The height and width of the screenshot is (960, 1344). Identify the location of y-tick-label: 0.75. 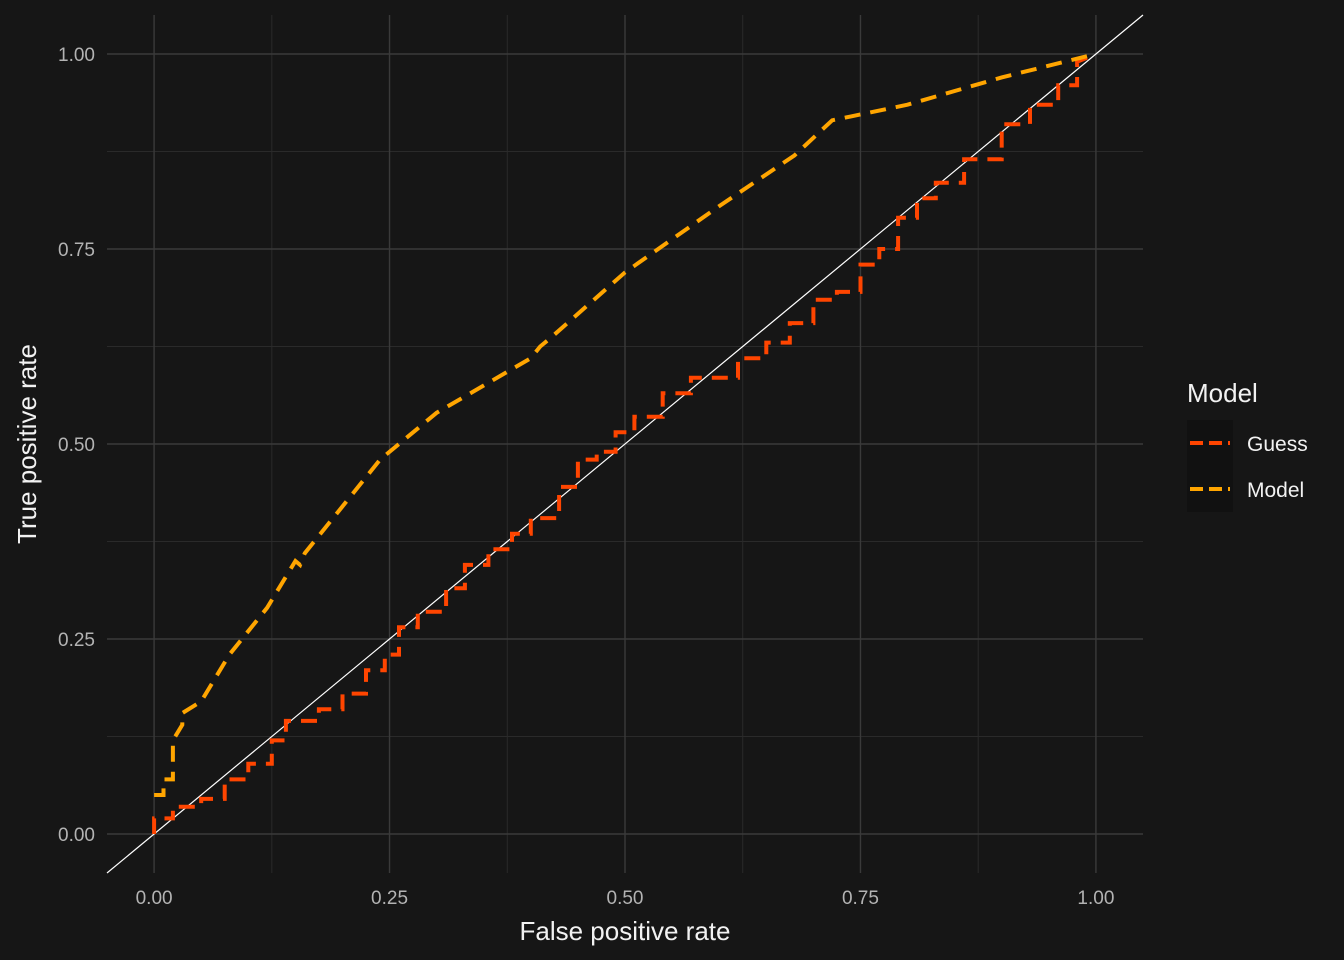
(76, 250).